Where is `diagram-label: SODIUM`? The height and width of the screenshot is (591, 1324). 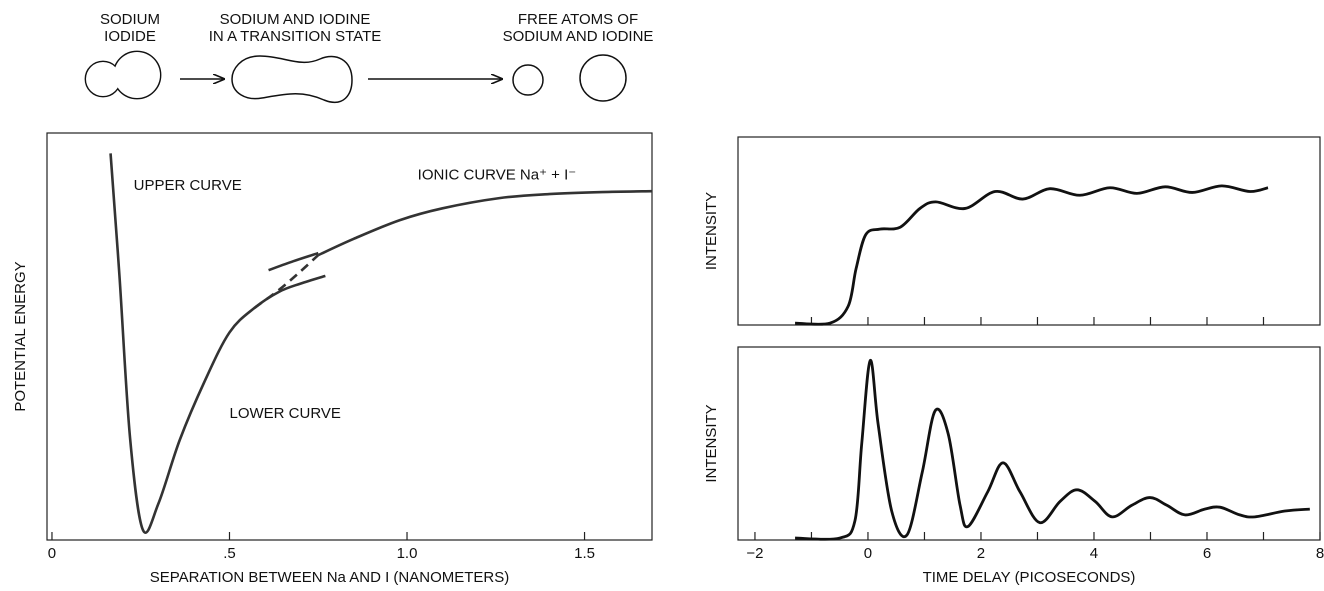
diagram-label: SODIUM is located at coordinates (130, 19).